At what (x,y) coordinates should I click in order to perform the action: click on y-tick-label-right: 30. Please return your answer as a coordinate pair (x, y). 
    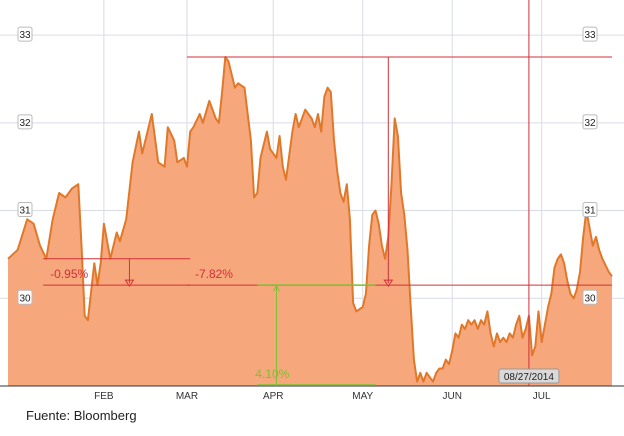
    Looking at the image, I should click on (590, 298).